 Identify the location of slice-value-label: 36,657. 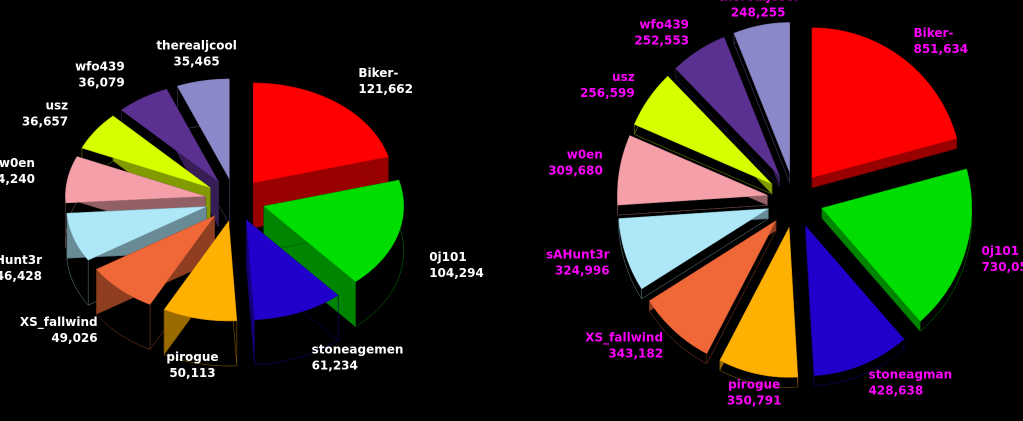
(45, 121).